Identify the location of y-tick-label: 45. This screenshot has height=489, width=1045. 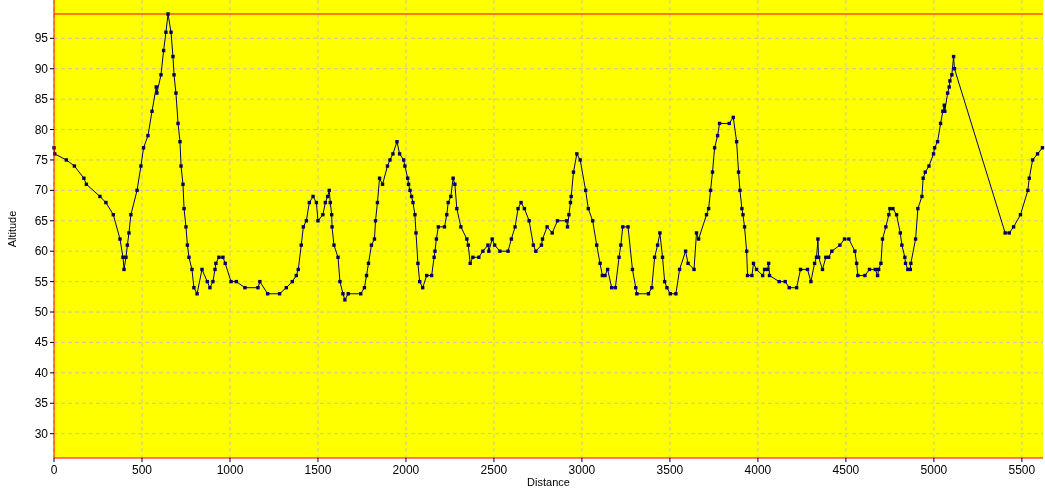
(41, 342).